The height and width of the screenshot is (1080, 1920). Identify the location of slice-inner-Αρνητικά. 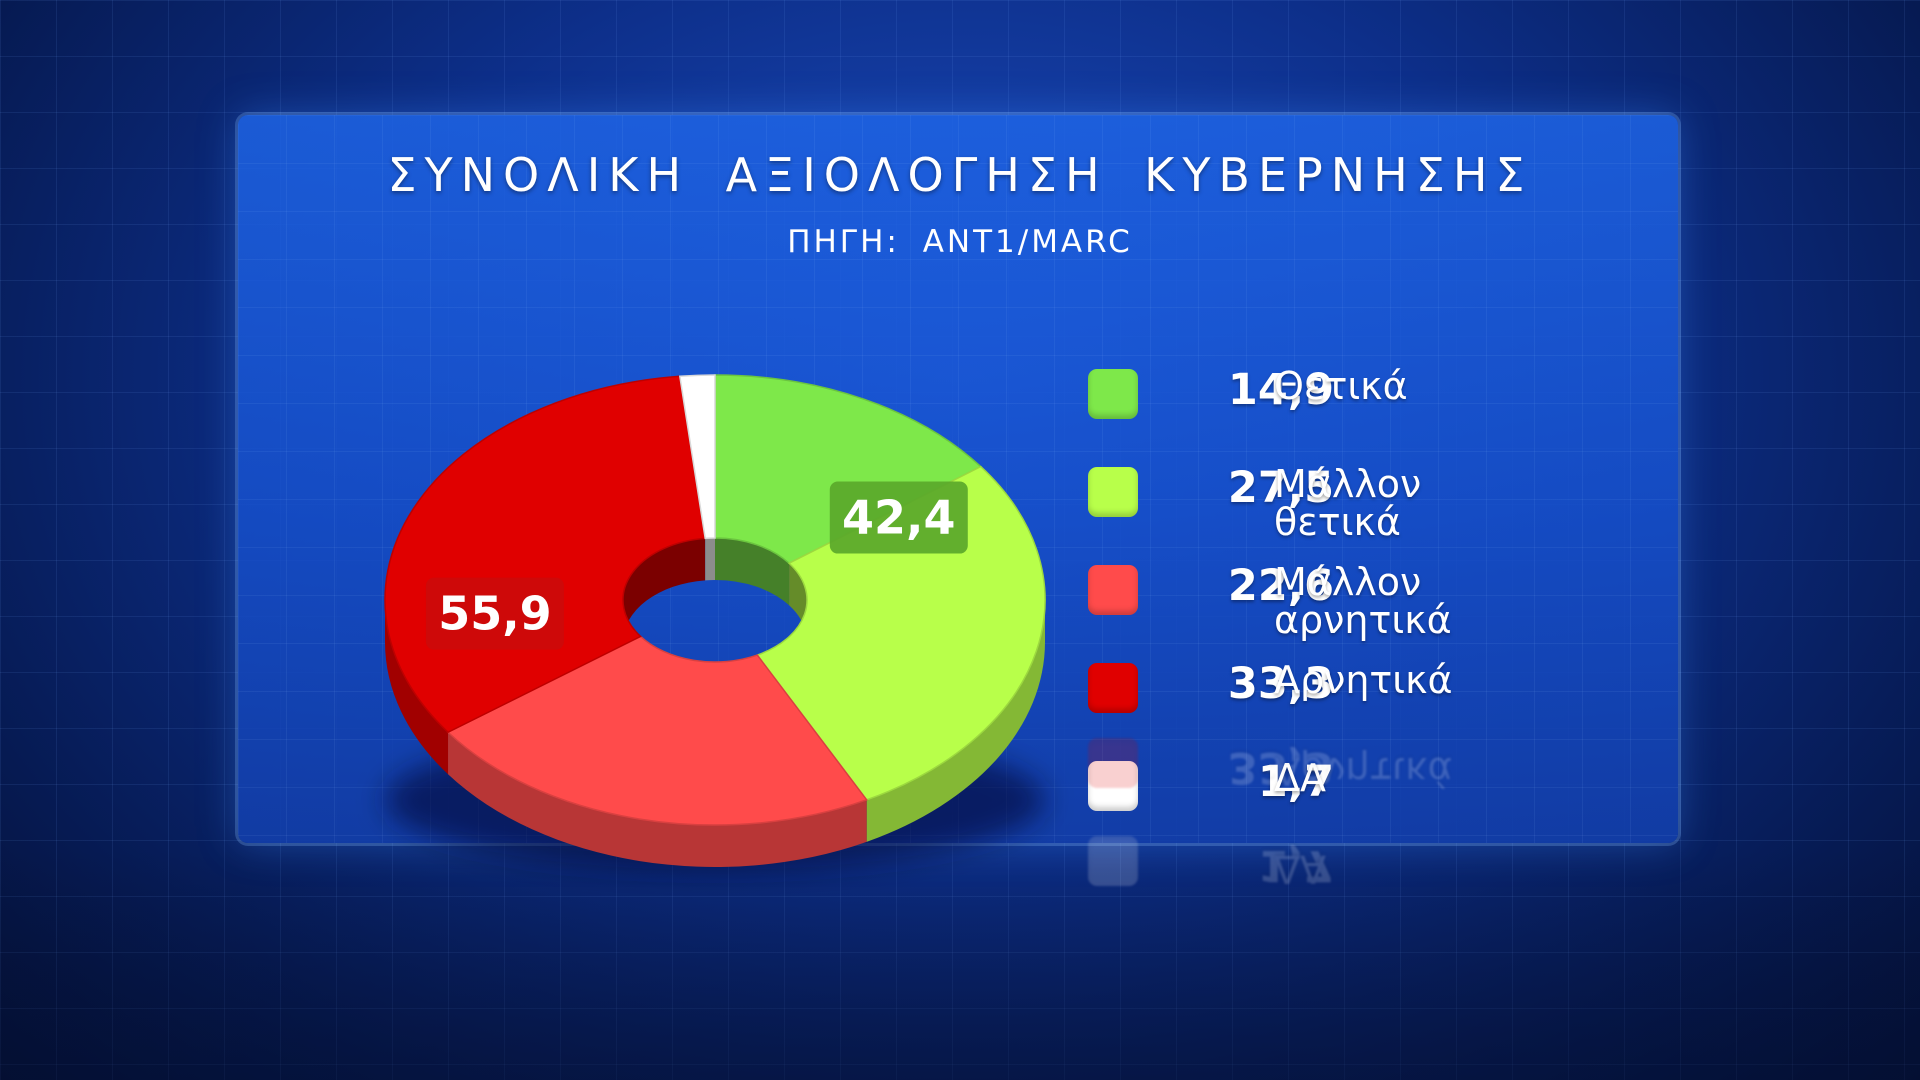
(664, 590).